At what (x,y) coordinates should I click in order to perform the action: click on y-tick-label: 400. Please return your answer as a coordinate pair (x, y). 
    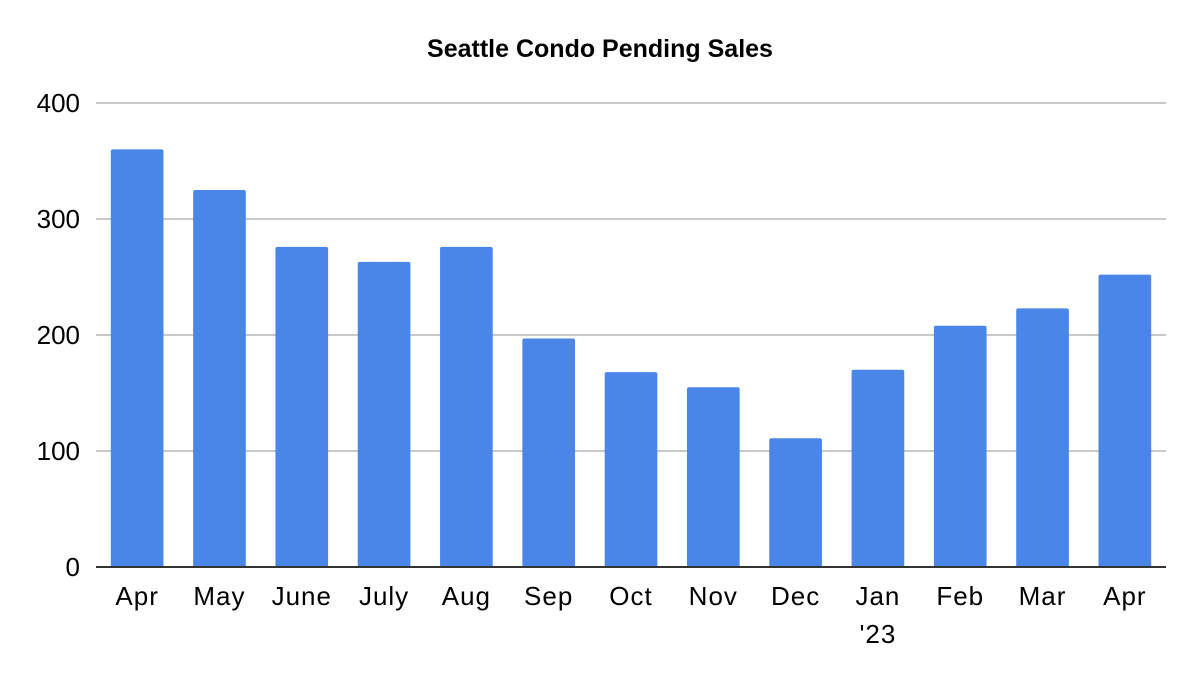
    Looking at the image, I should click on (58, 103).